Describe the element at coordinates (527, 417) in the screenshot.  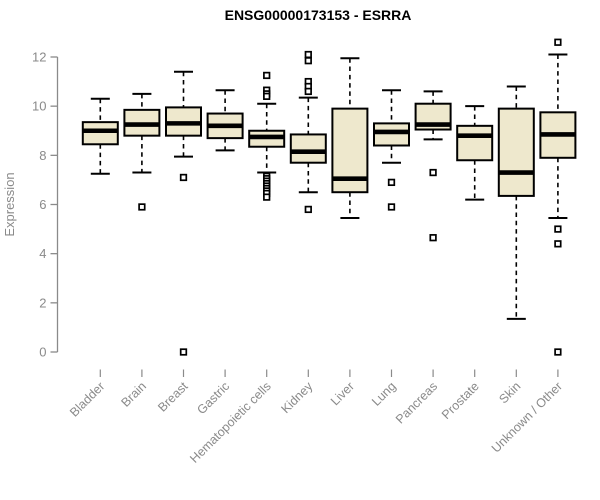
I see `category-label: Unknown / Other` at that location.